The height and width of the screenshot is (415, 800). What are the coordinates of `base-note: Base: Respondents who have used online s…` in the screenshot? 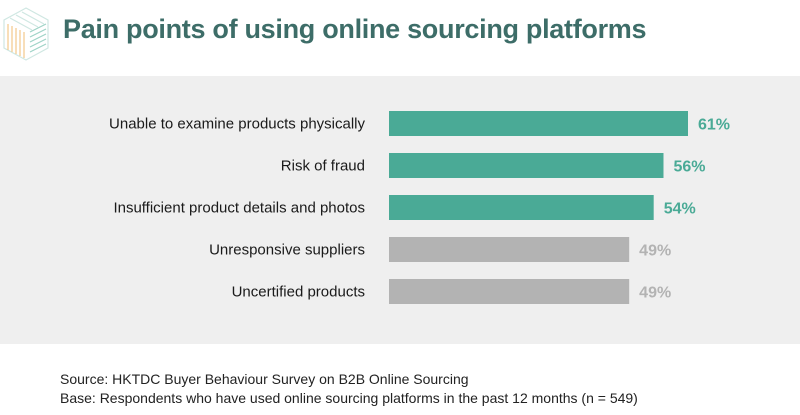 It's located at (349, 398).